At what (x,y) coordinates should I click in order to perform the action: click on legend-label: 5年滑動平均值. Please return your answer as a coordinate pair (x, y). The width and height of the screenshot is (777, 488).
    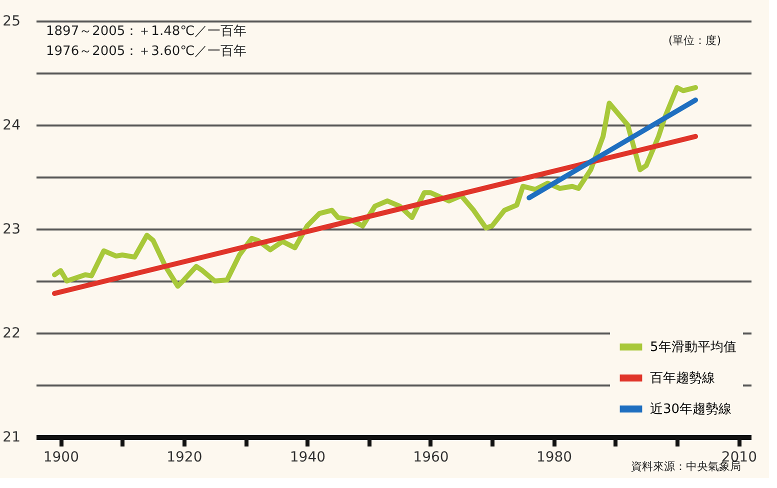
    Looking at the image, I should click on (693, 347).